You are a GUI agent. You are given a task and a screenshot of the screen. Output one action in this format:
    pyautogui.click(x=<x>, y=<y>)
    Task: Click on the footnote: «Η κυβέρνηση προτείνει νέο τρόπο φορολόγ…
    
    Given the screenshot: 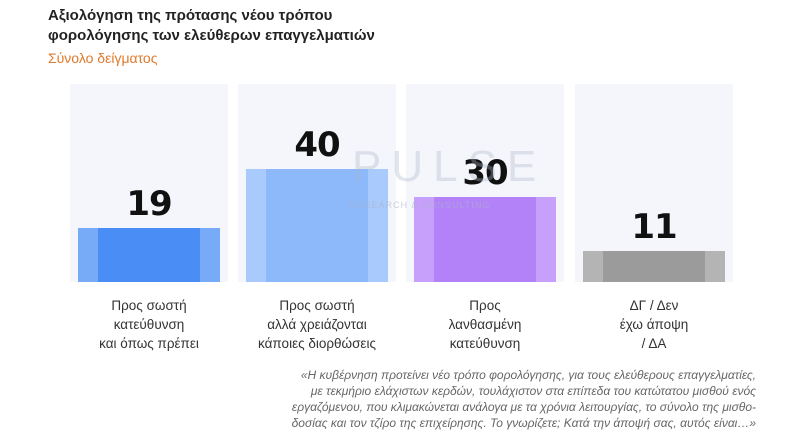 What is the action you would take?
    pyautogui.click(x=528, y=375)
    